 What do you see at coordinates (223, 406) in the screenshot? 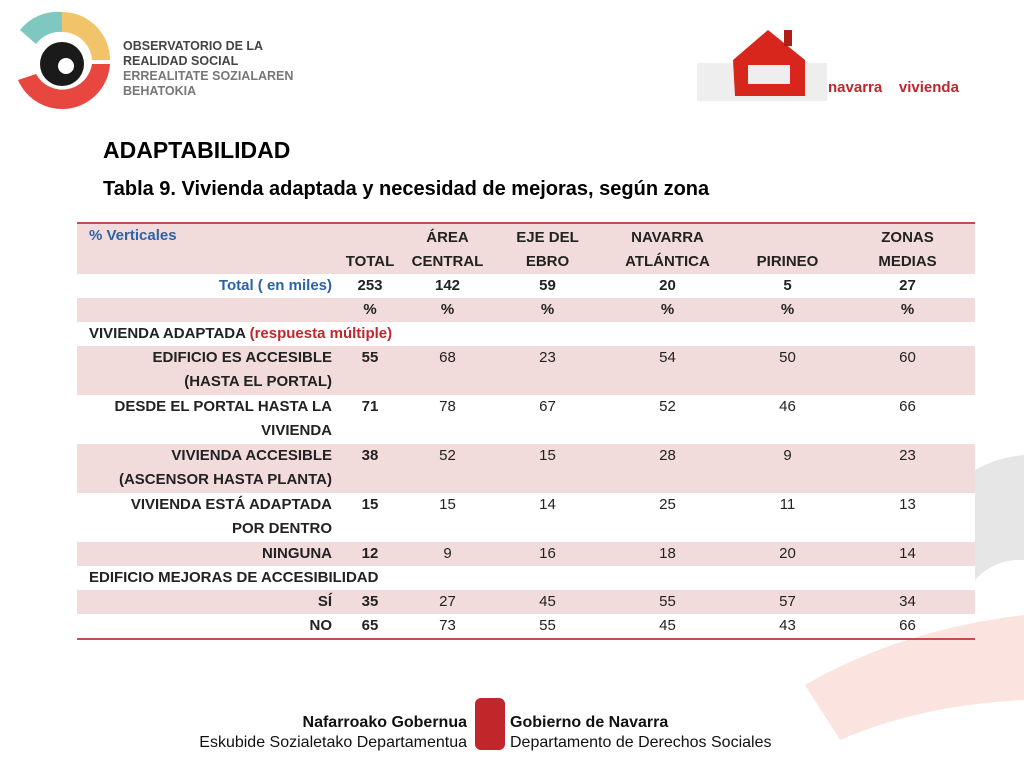
I see `cell-line: DESDE EL PORTAL HASTA LA` at bounding box center [223, 406].